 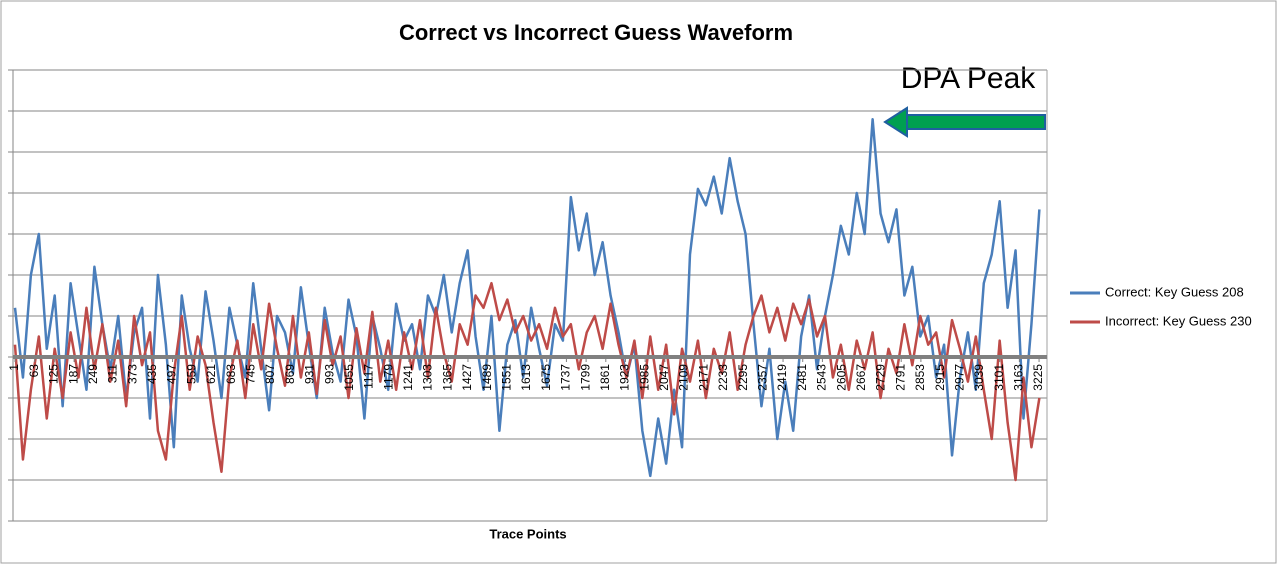 What do you see at coordinates (841, 377) in the screenshot?
I see `x-tick-label: 2605` at bounding box center [841, 377].